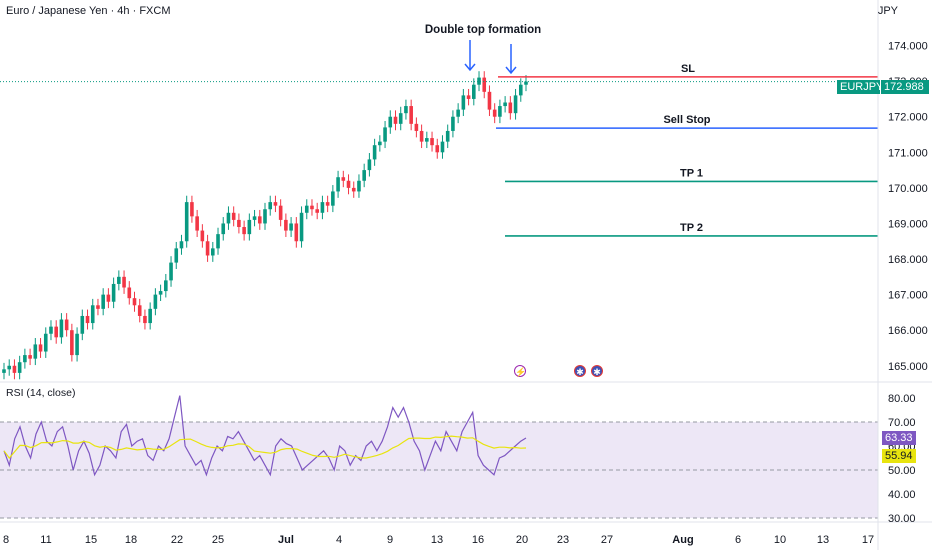 The width and height of the screenshot is (932, 550). I want to click on time-tick-label: 18, so click(131, 540).